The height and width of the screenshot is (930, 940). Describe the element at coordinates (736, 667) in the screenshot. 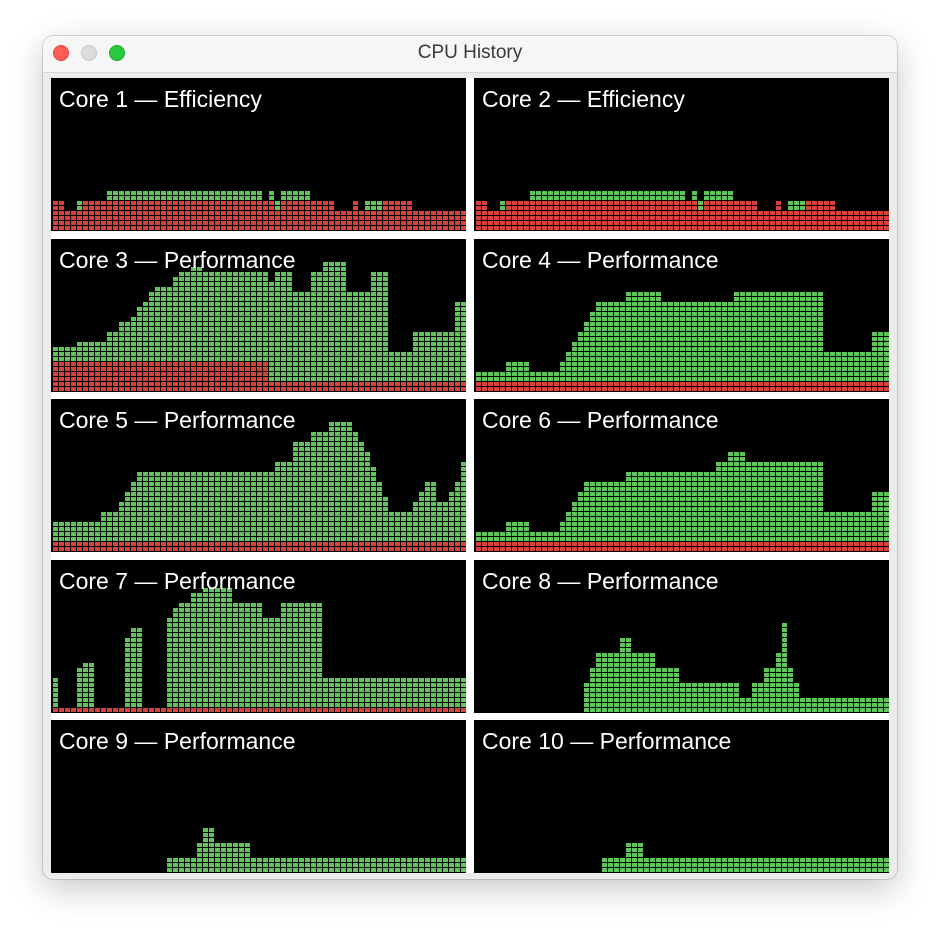

I see `core-8-bars` at that location.